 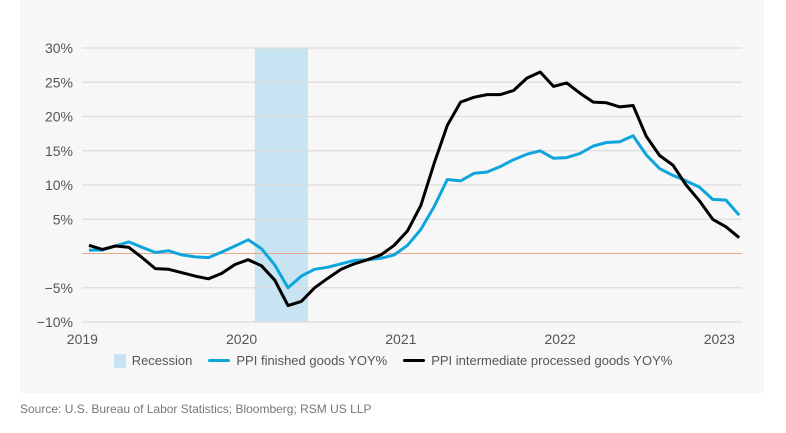 I want to click on x-tick-label: 2019, so click(x=82, y=339).